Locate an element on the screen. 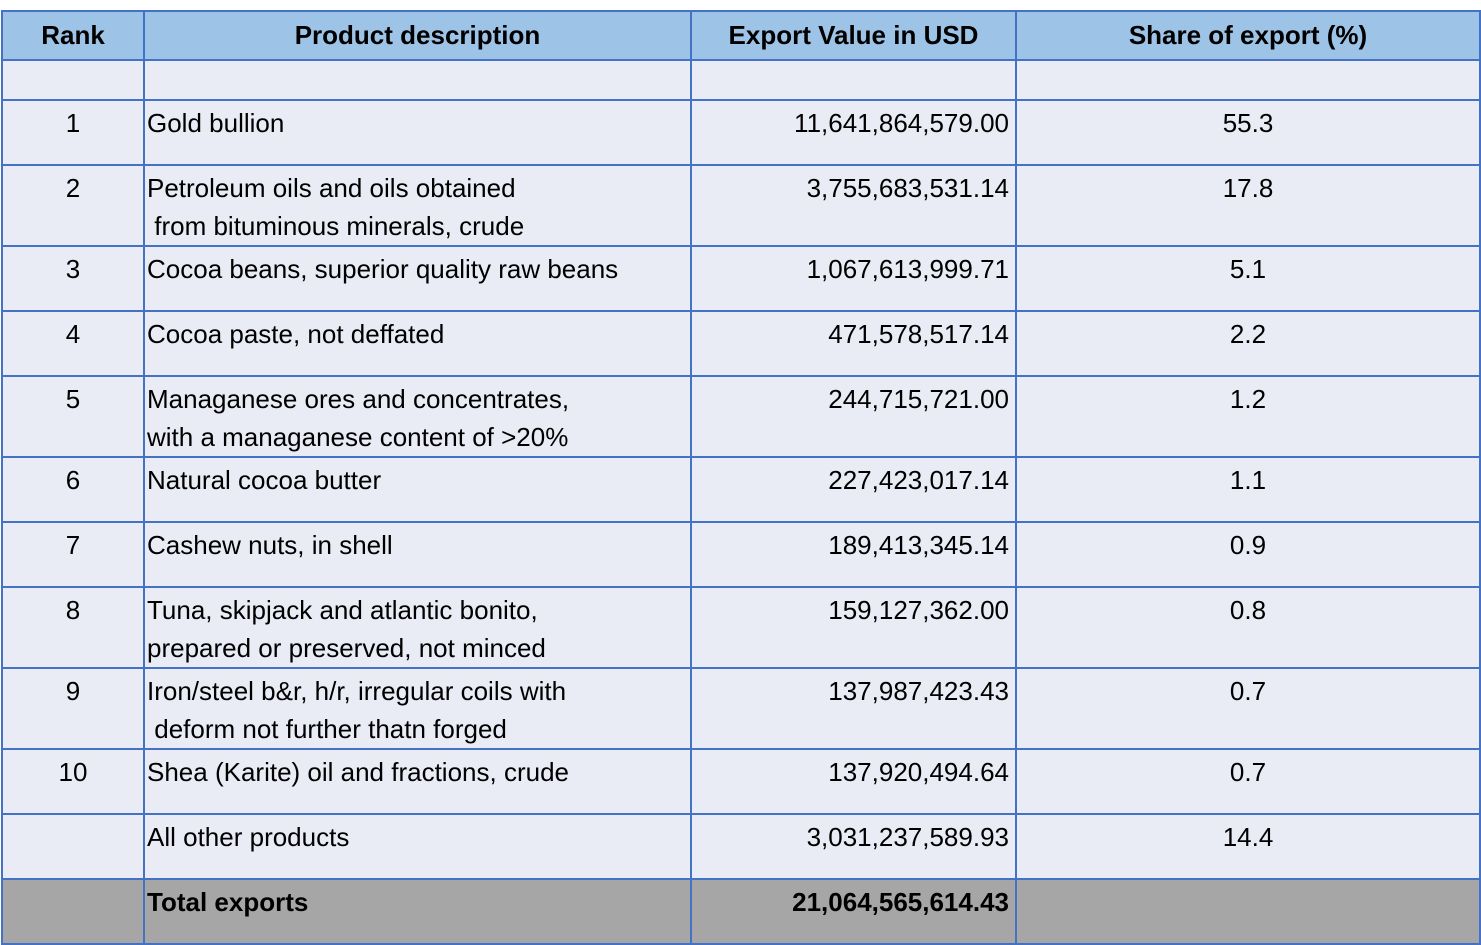 Image resolution: width=1481 pixels, height=945 pixels. cell-rank: 10 is located at coordinates (73, 781).